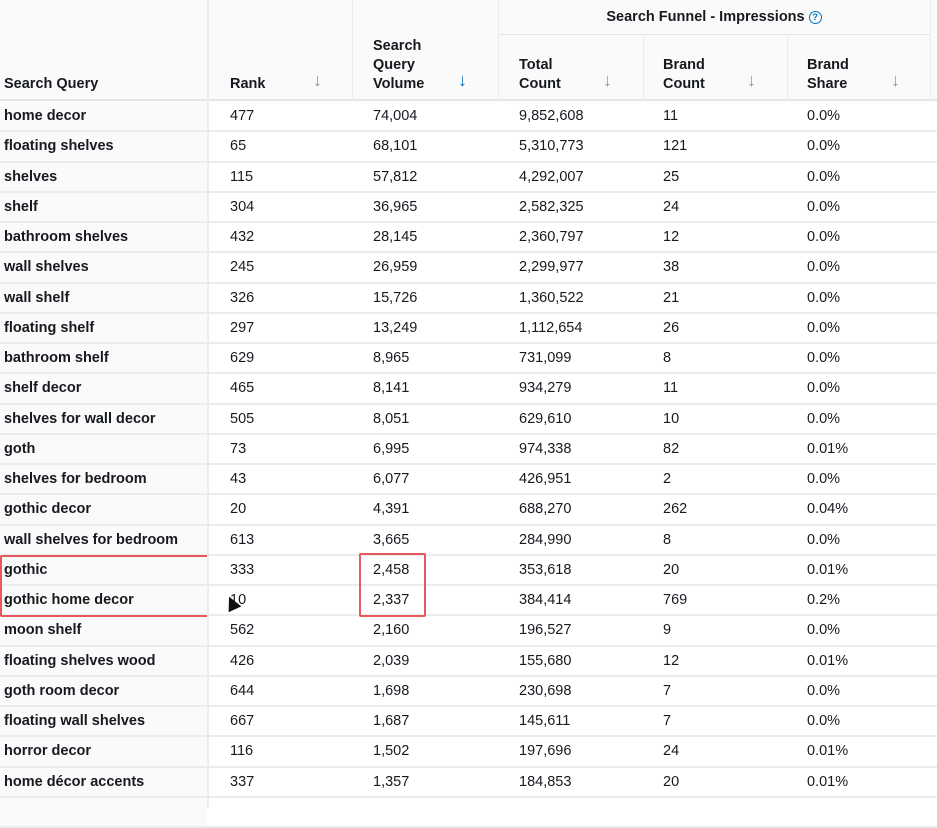 The height and width of the screenshot is (828, 937). I want to click on cell-search-query: moon shelf, so click(43, 630).